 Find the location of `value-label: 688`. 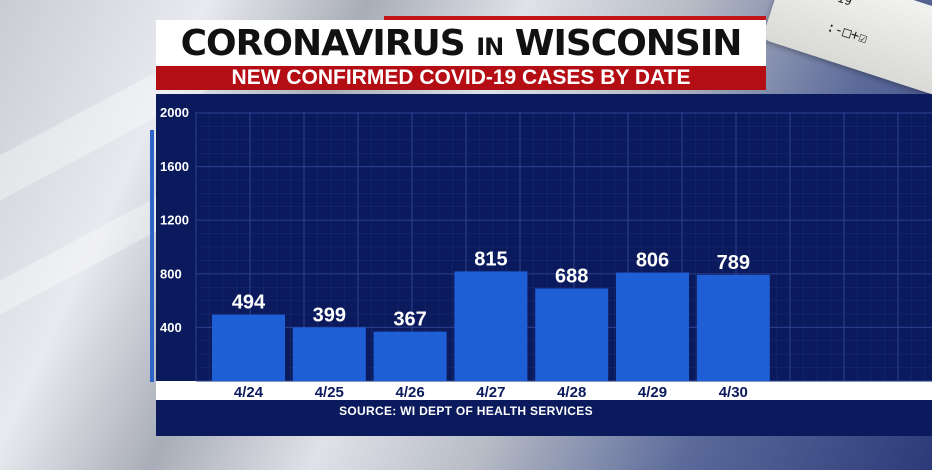

value-label: 688 is located at coordinates (571, 276).